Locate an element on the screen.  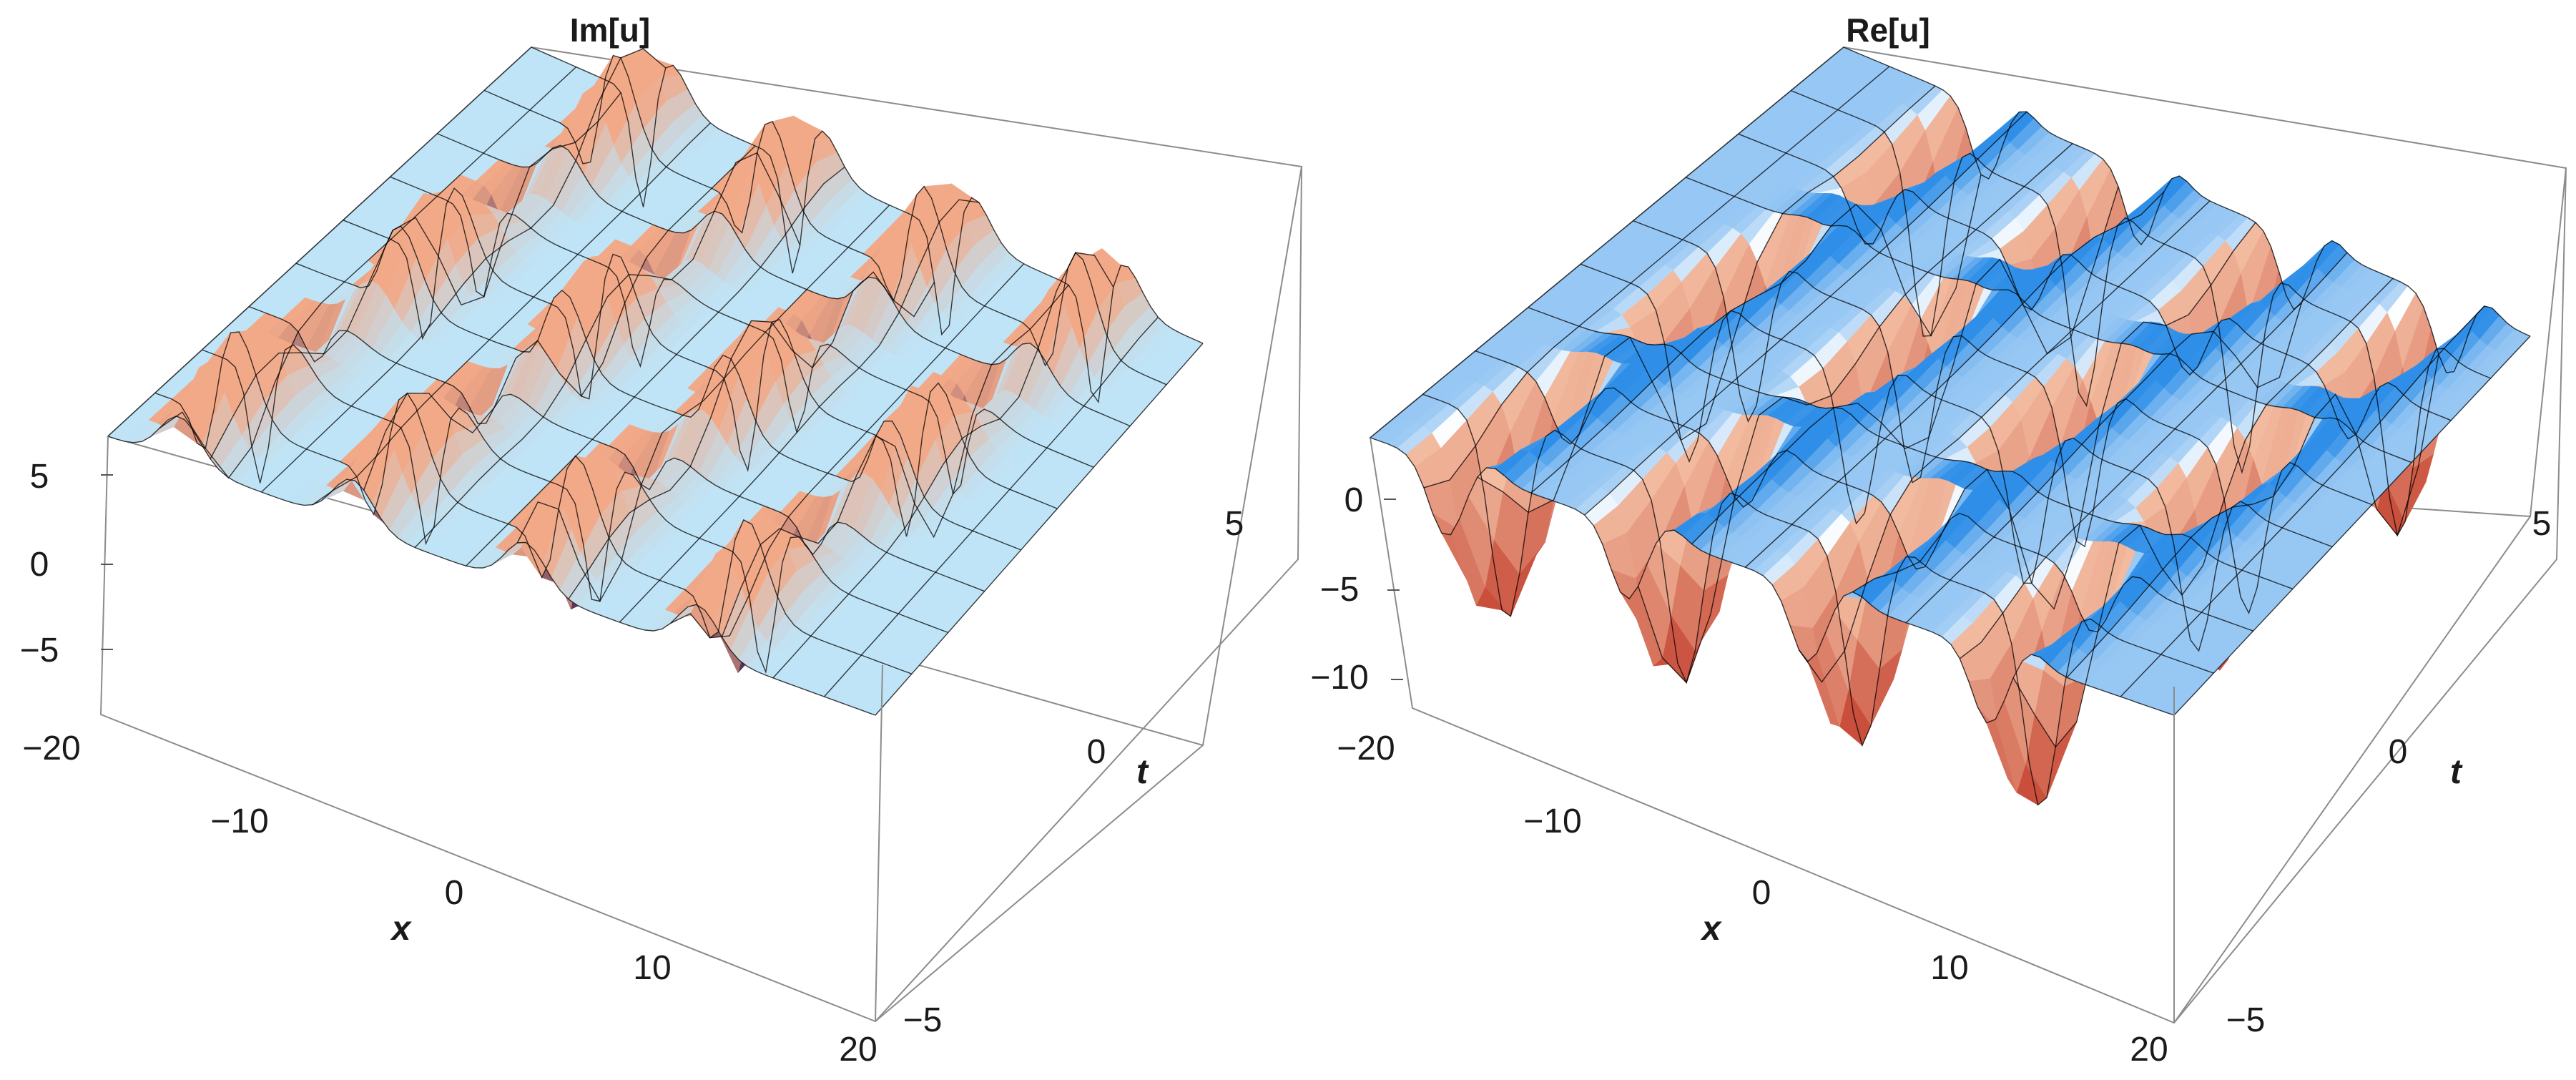
plot-title: Re[u] is located at coordinates (1888, 30).